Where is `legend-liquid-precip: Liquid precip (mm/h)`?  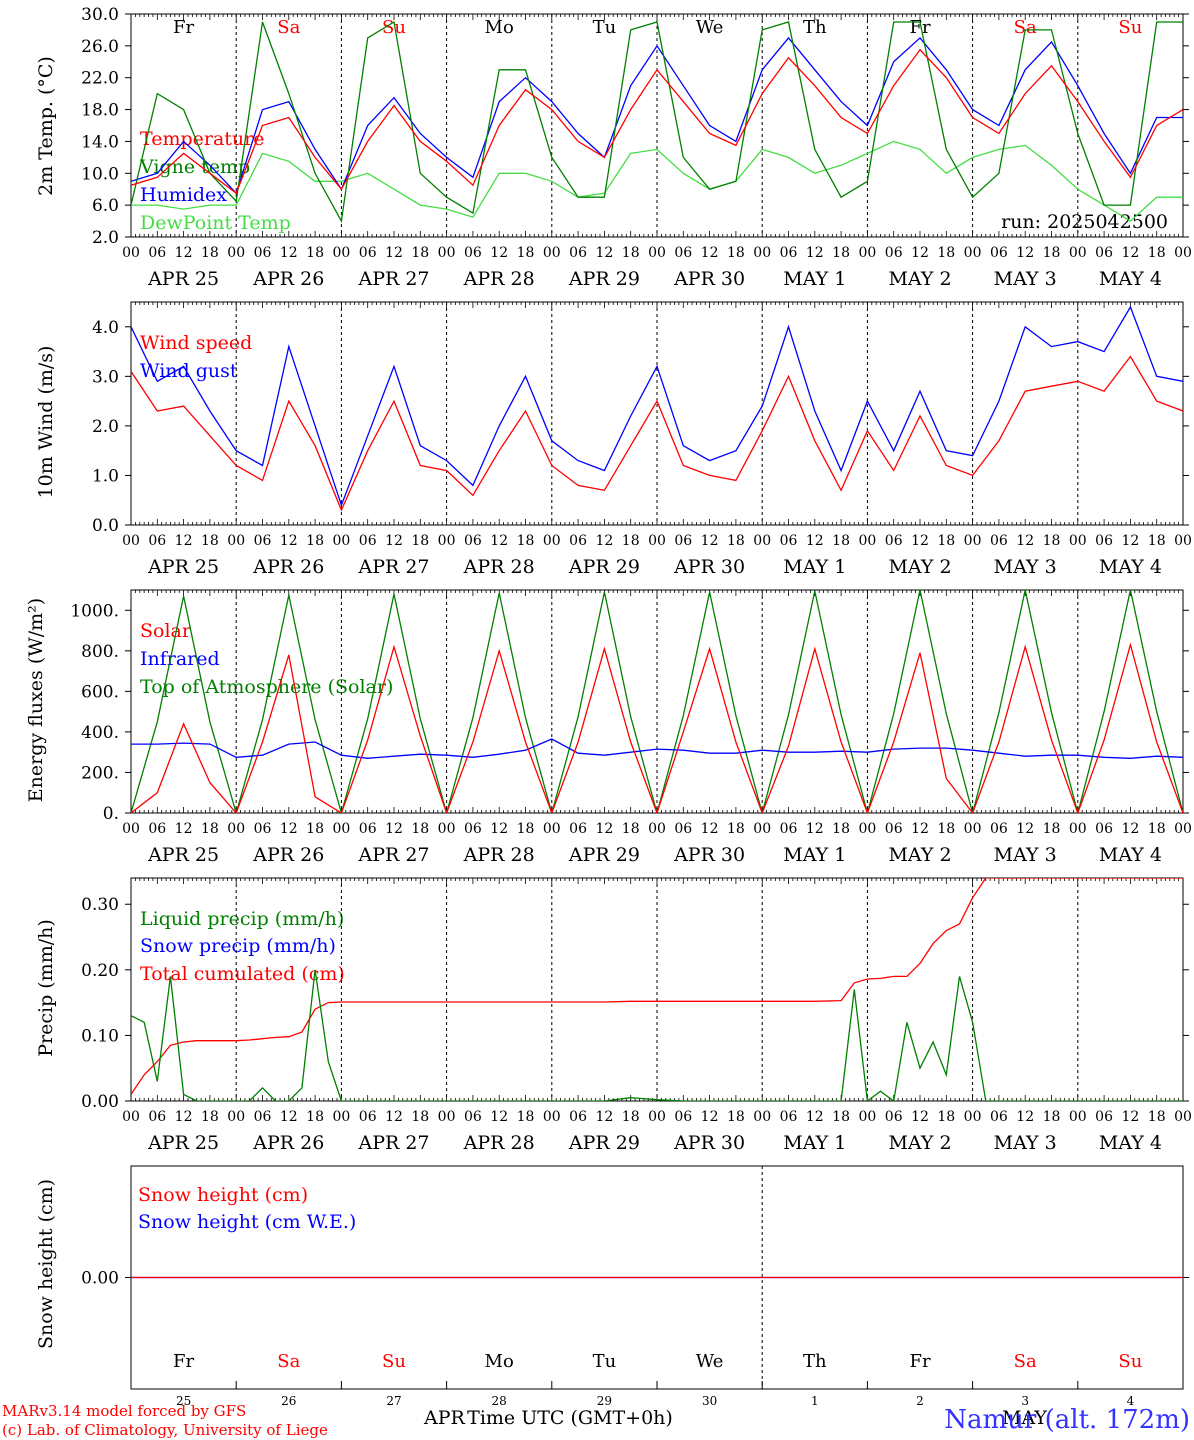 legend-liquid-precip: Liquid precip (mm/h) is located at coordinates (242, 919).